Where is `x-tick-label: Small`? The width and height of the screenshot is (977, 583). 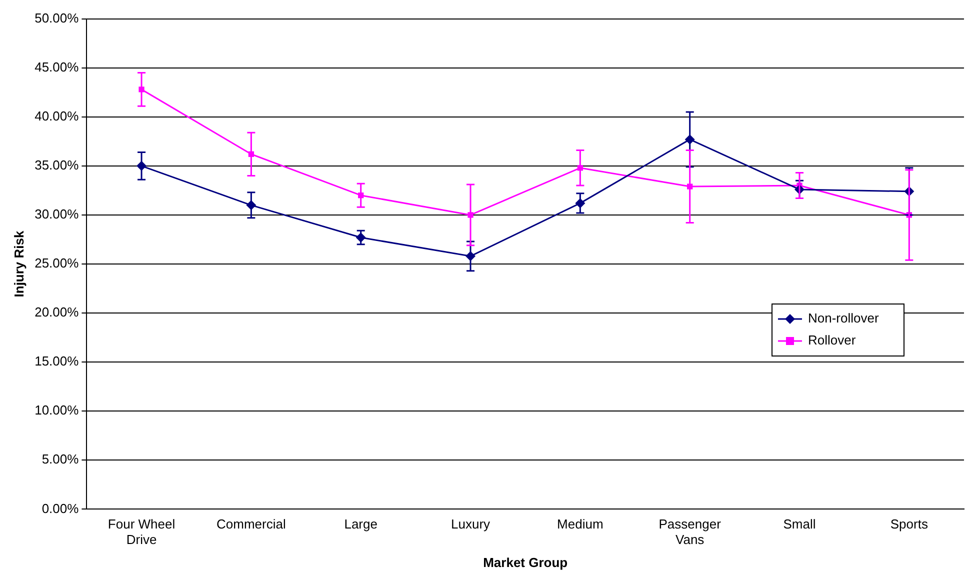 x-tick-label: Small is located at coordinates (799, 524).